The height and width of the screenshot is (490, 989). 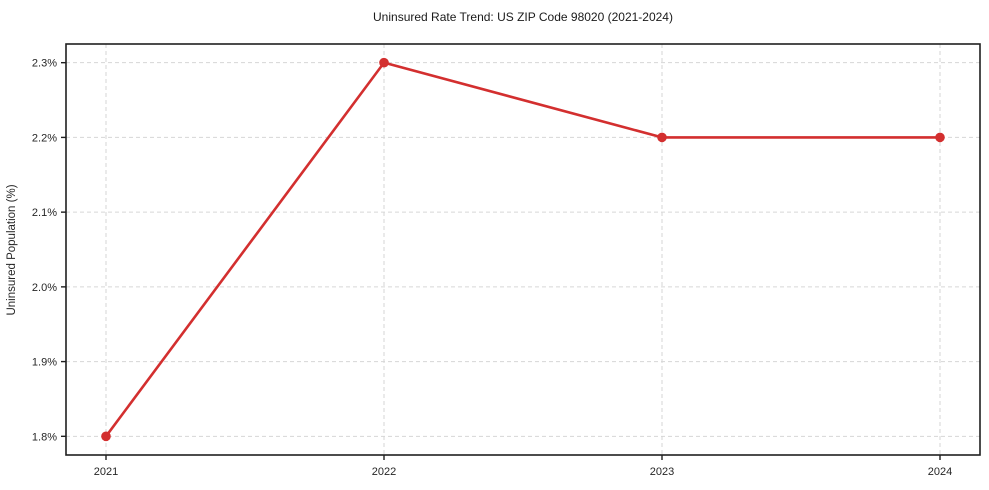 What do you see at coordinates (44, 213) in the screenshot?
I see `y-tick-label: 2.1%` at bounding box center [44, 213].